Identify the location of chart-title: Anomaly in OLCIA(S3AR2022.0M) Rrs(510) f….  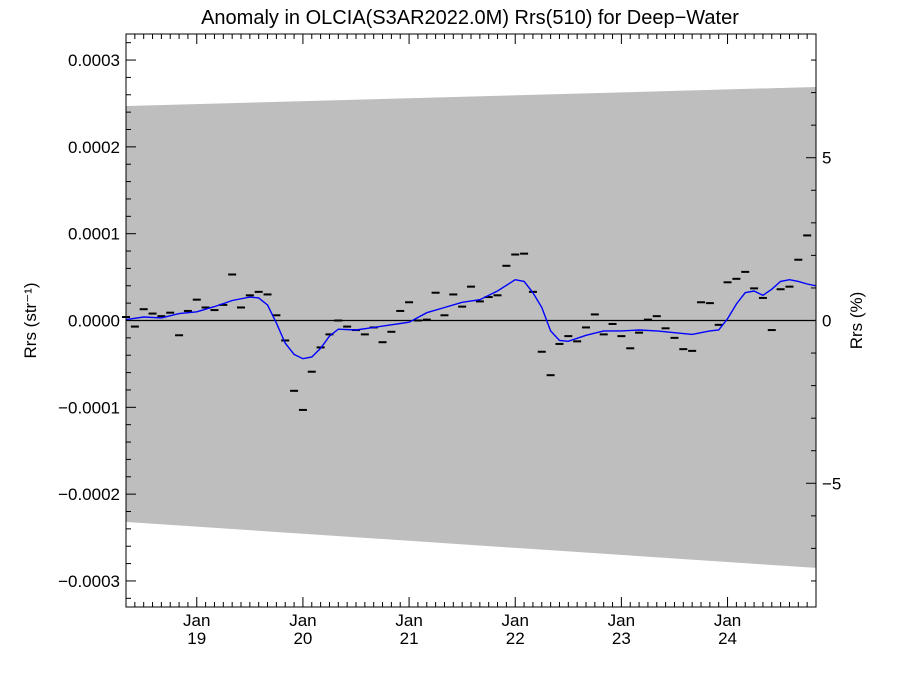
(470, 18).